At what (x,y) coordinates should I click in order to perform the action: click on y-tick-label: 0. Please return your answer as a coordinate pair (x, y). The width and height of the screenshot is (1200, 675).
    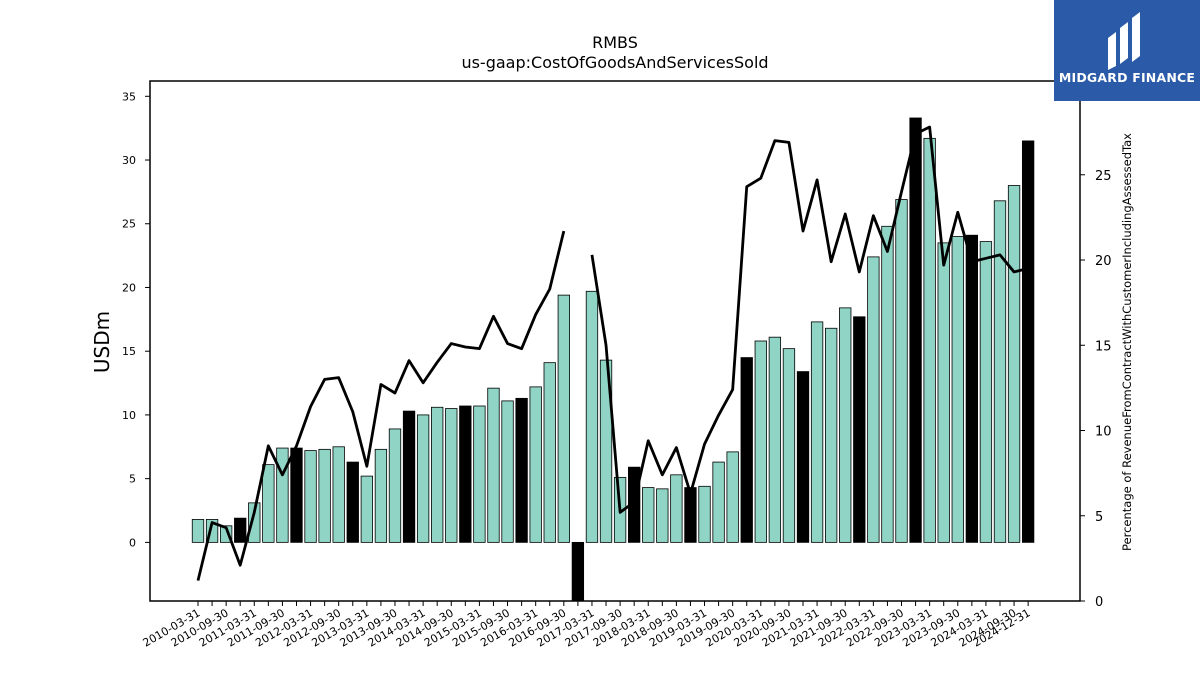
    Looking at the image, I should click on (132, 542).